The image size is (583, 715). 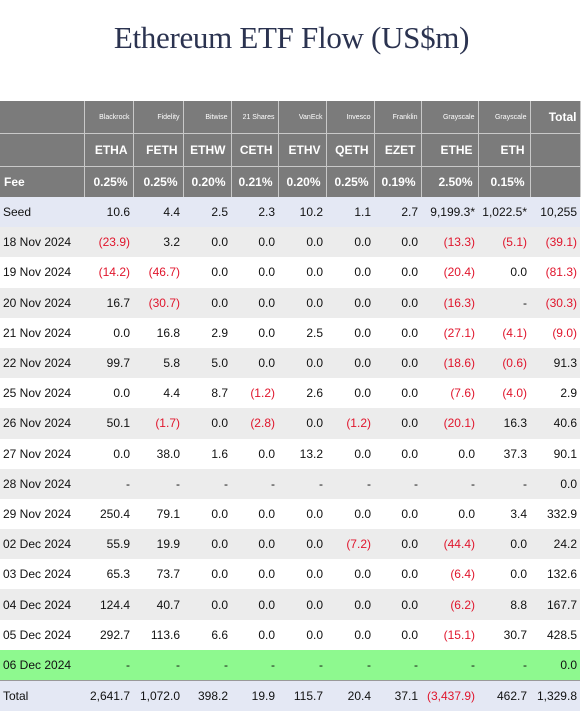 I want to click on table-cell: 292.7, so click(x=108, y=634).